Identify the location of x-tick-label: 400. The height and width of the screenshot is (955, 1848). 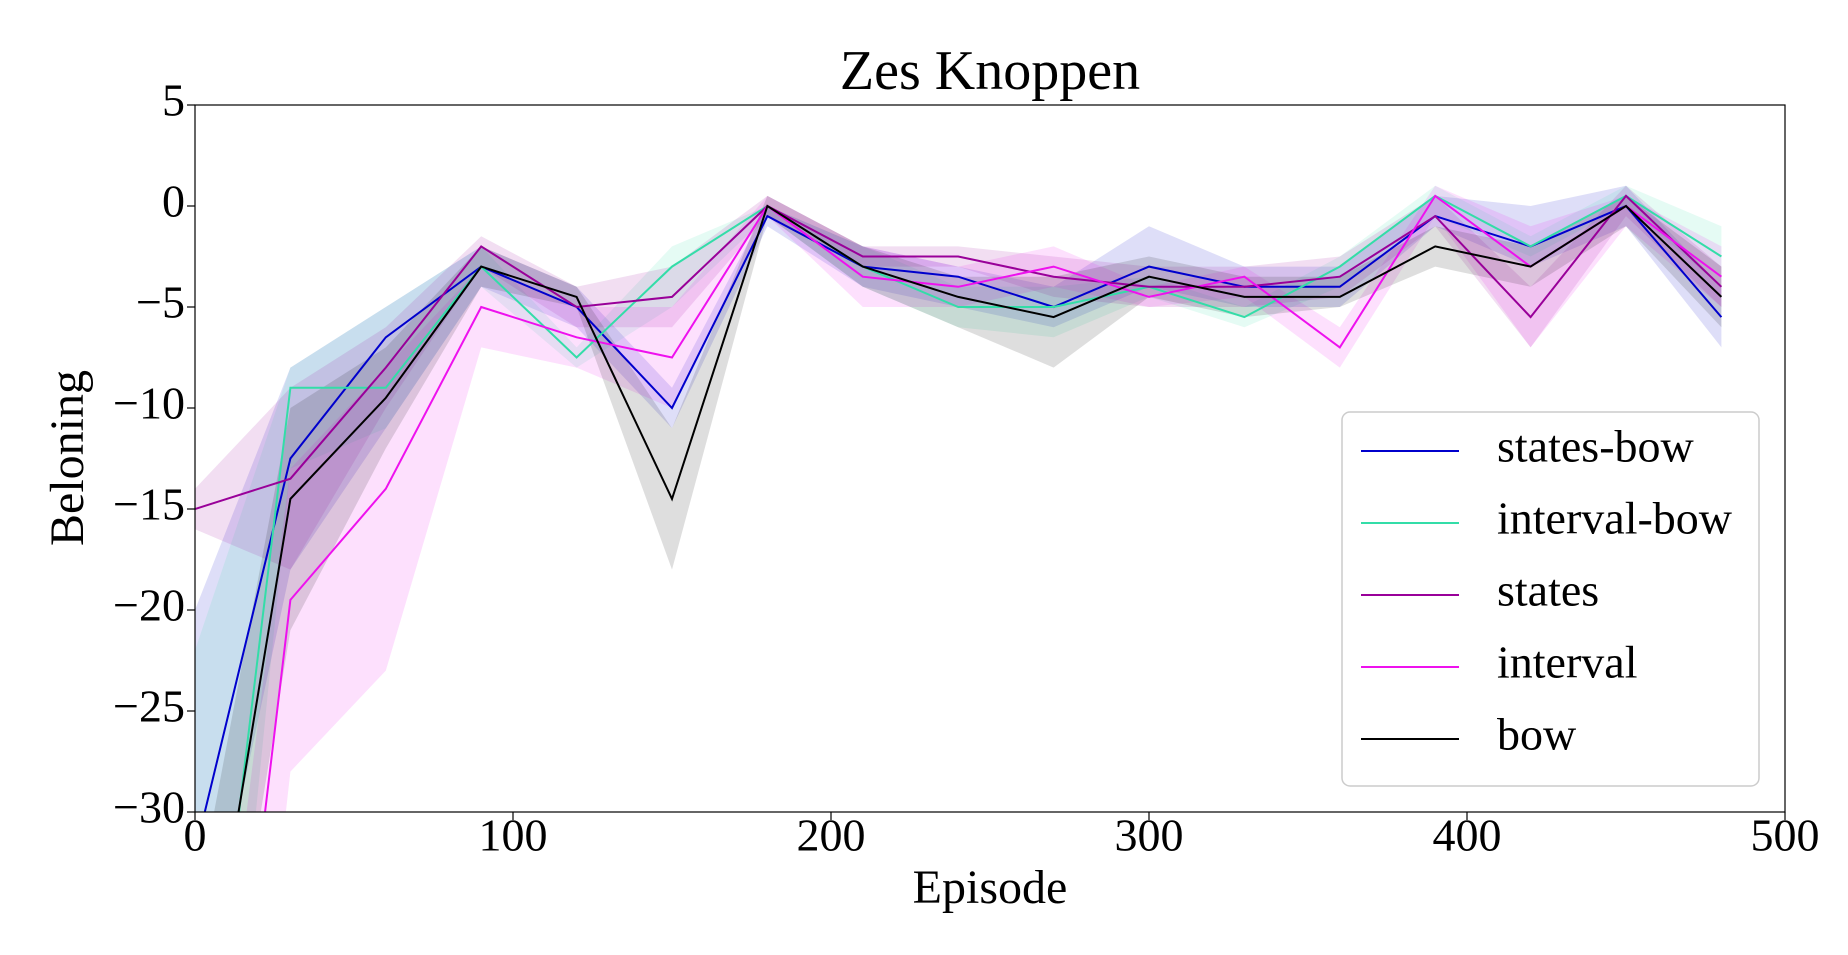
(1467, 835).